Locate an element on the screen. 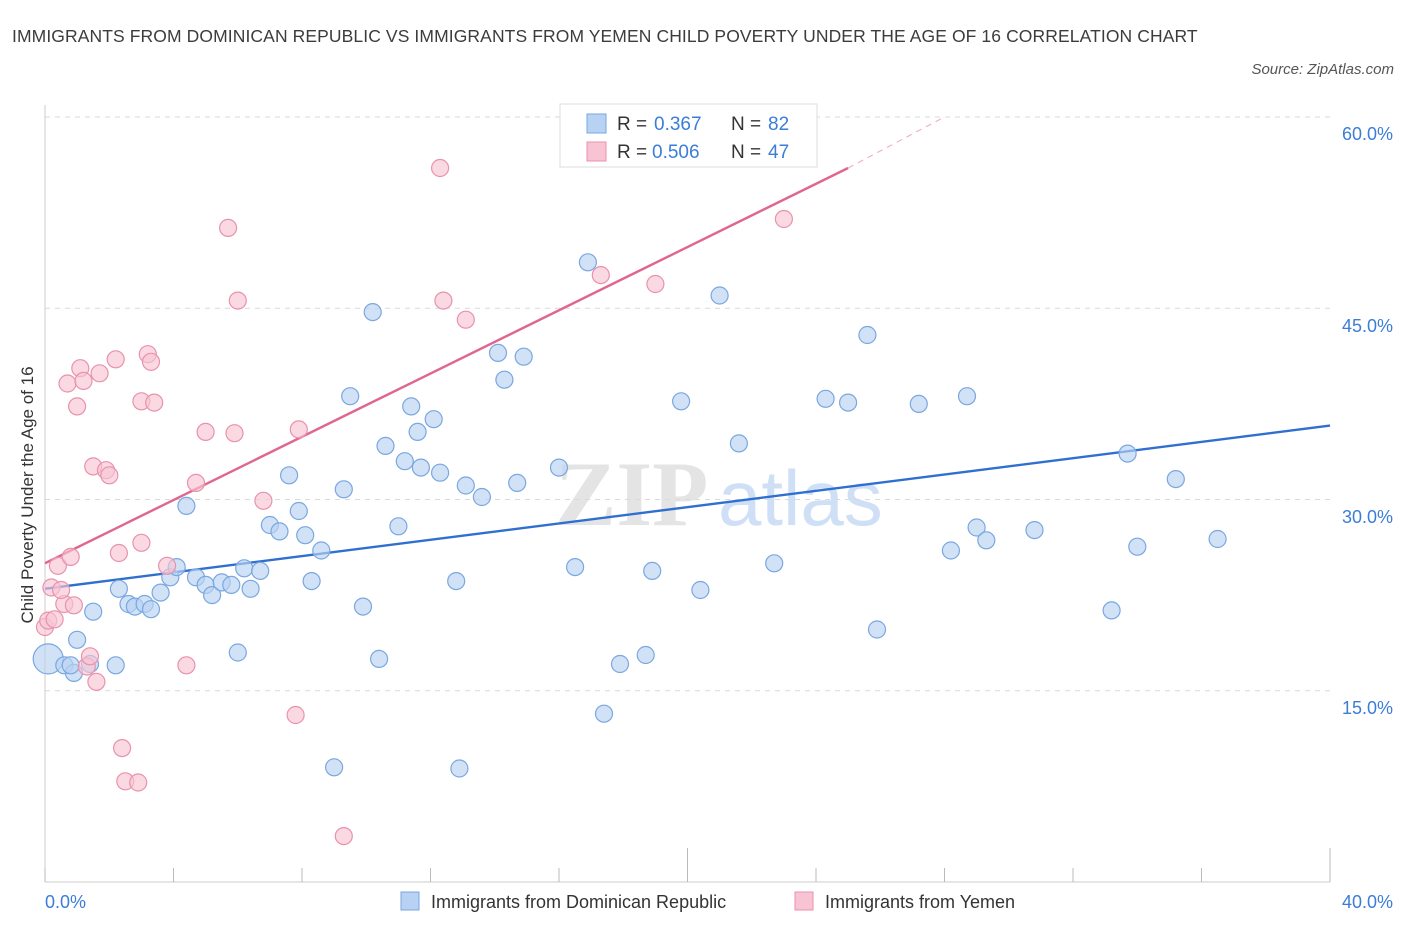 The width and height of the screenshot is (1406, 930). bottom-legend-swatch-yemen is located at coordinates (804, 901).